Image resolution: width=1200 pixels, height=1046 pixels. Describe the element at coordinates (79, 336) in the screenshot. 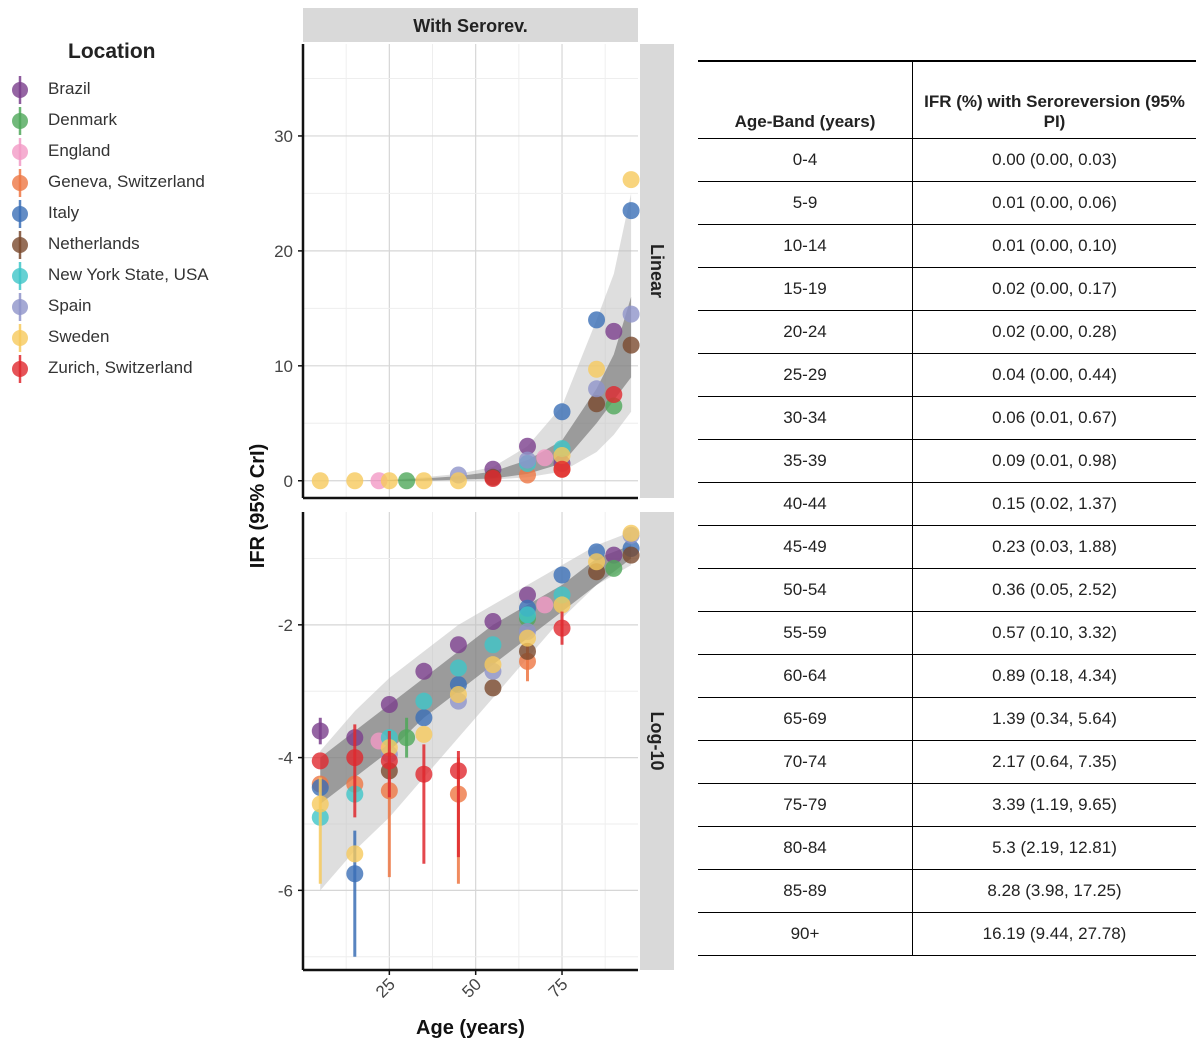

I see `legend-label: Sweden` at that location.